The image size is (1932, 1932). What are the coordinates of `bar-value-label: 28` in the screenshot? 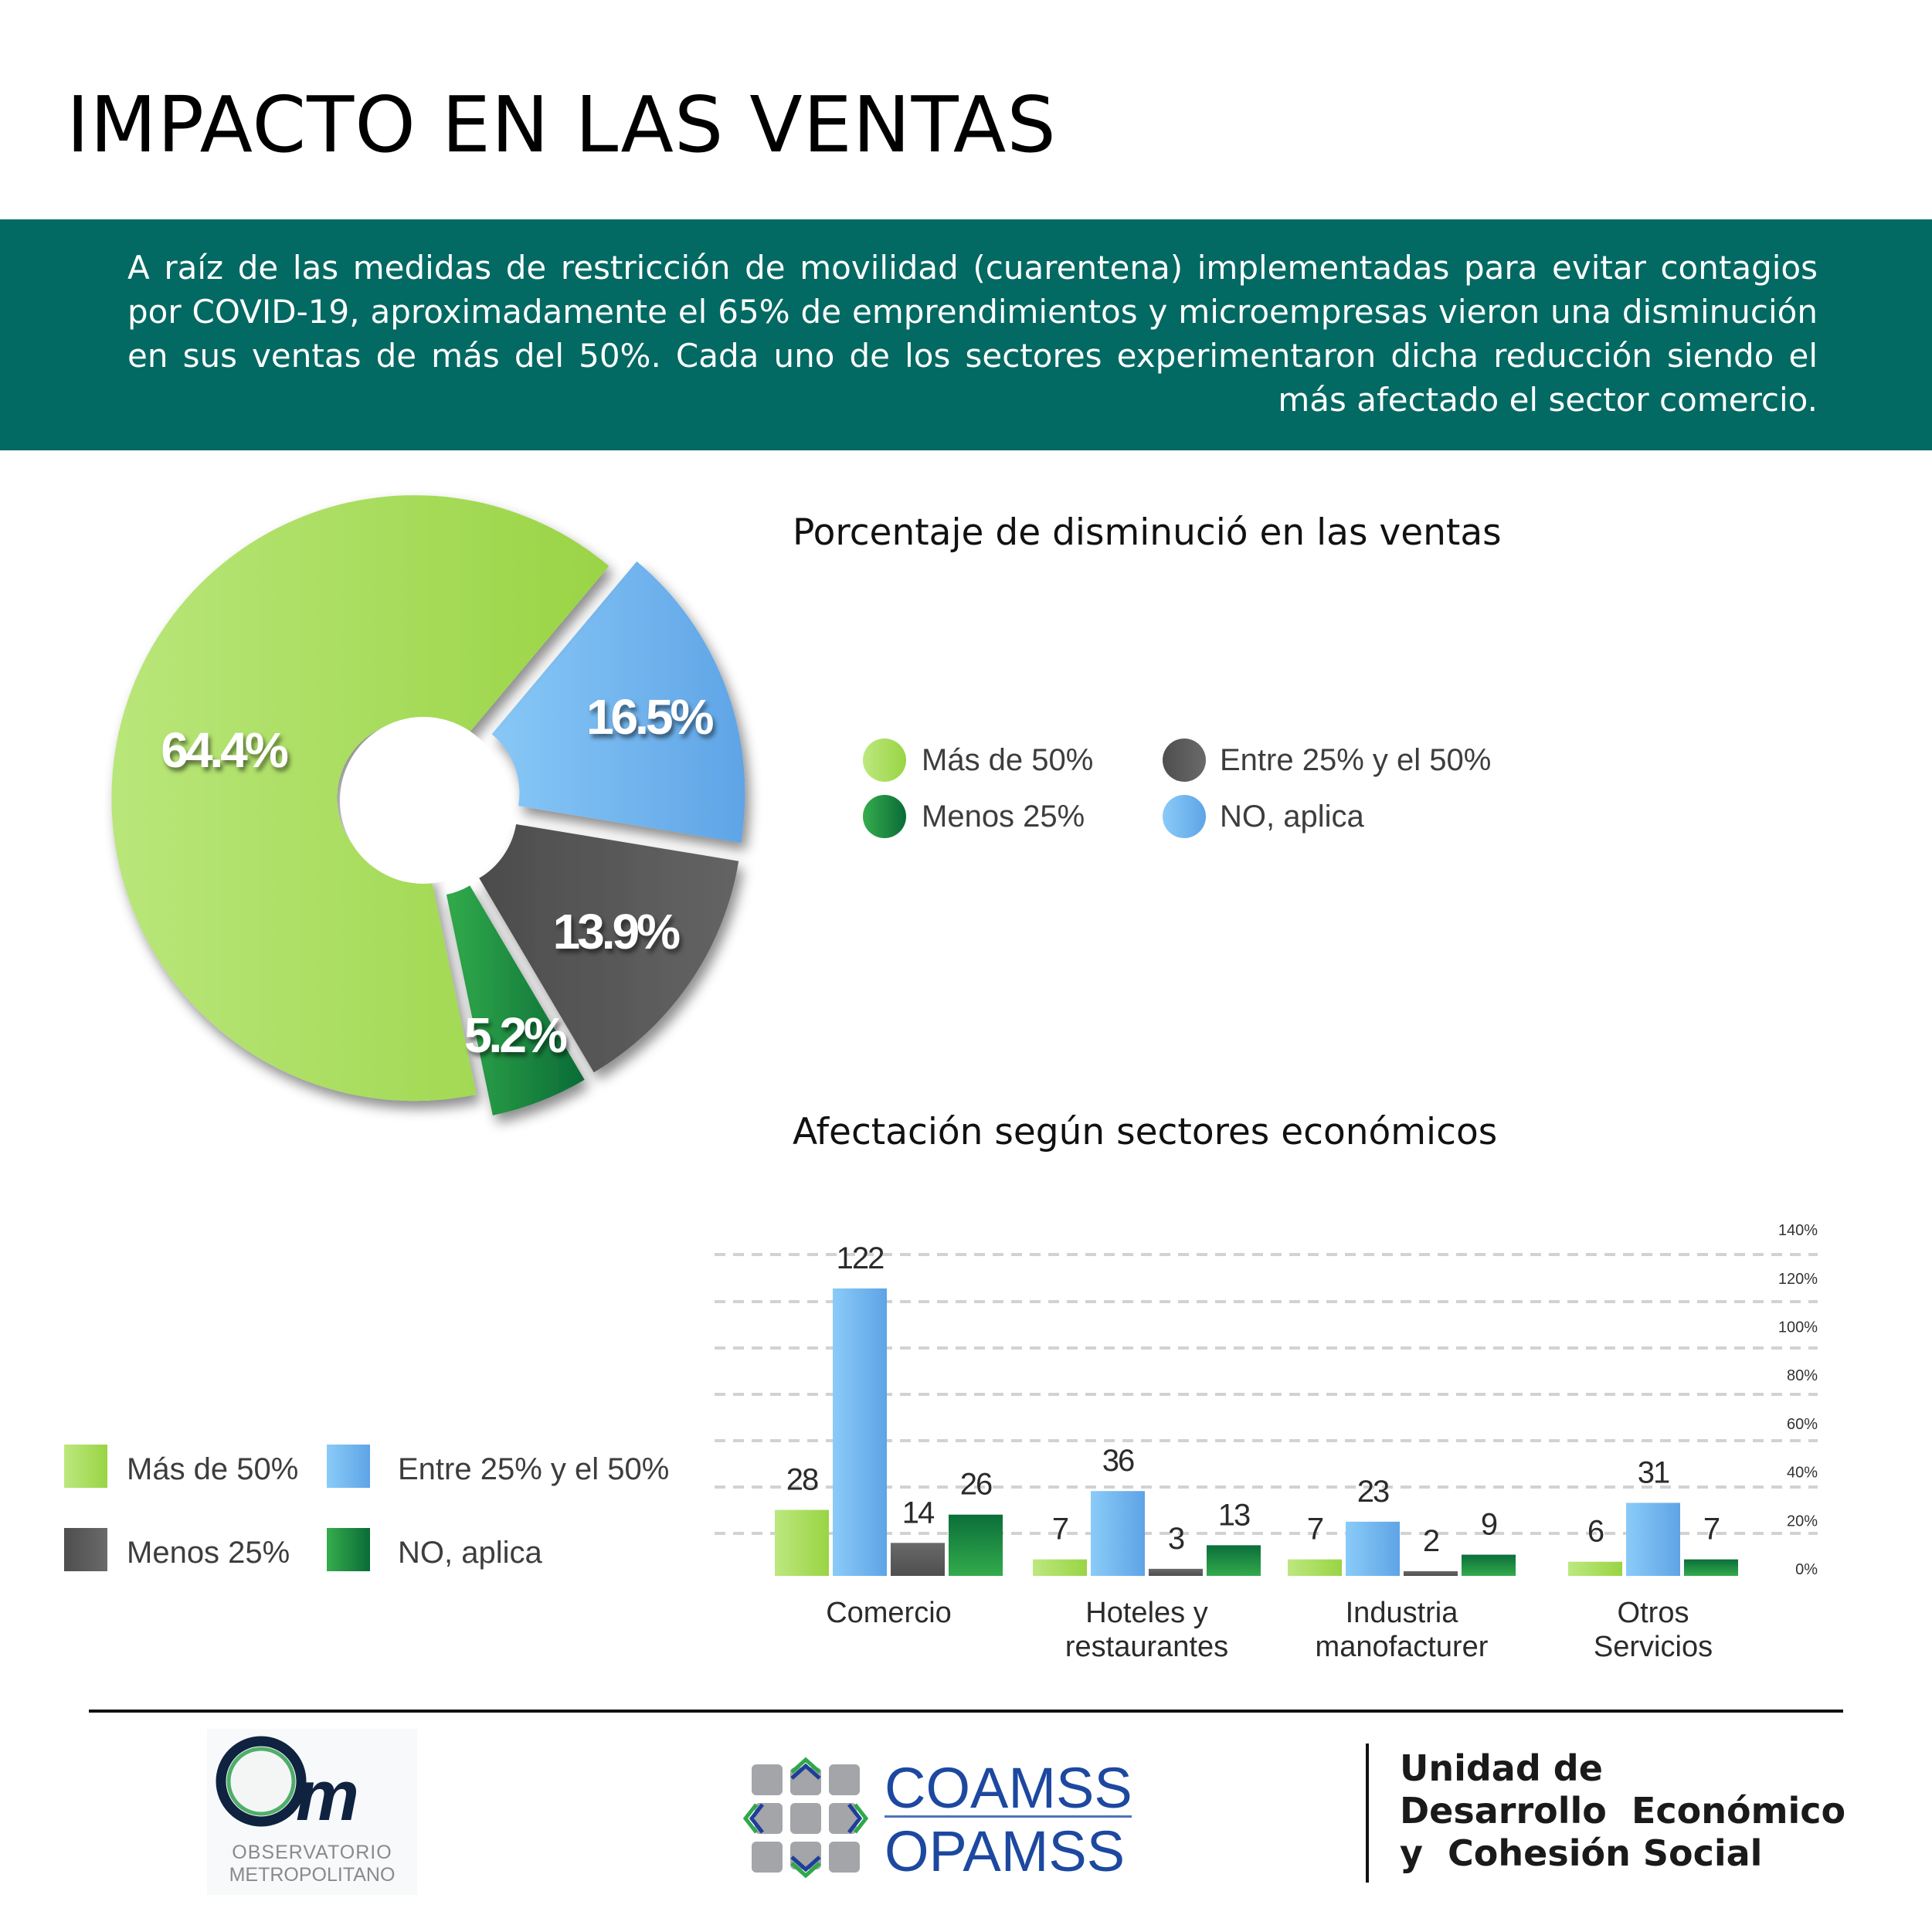 It's located at (802, 1480).